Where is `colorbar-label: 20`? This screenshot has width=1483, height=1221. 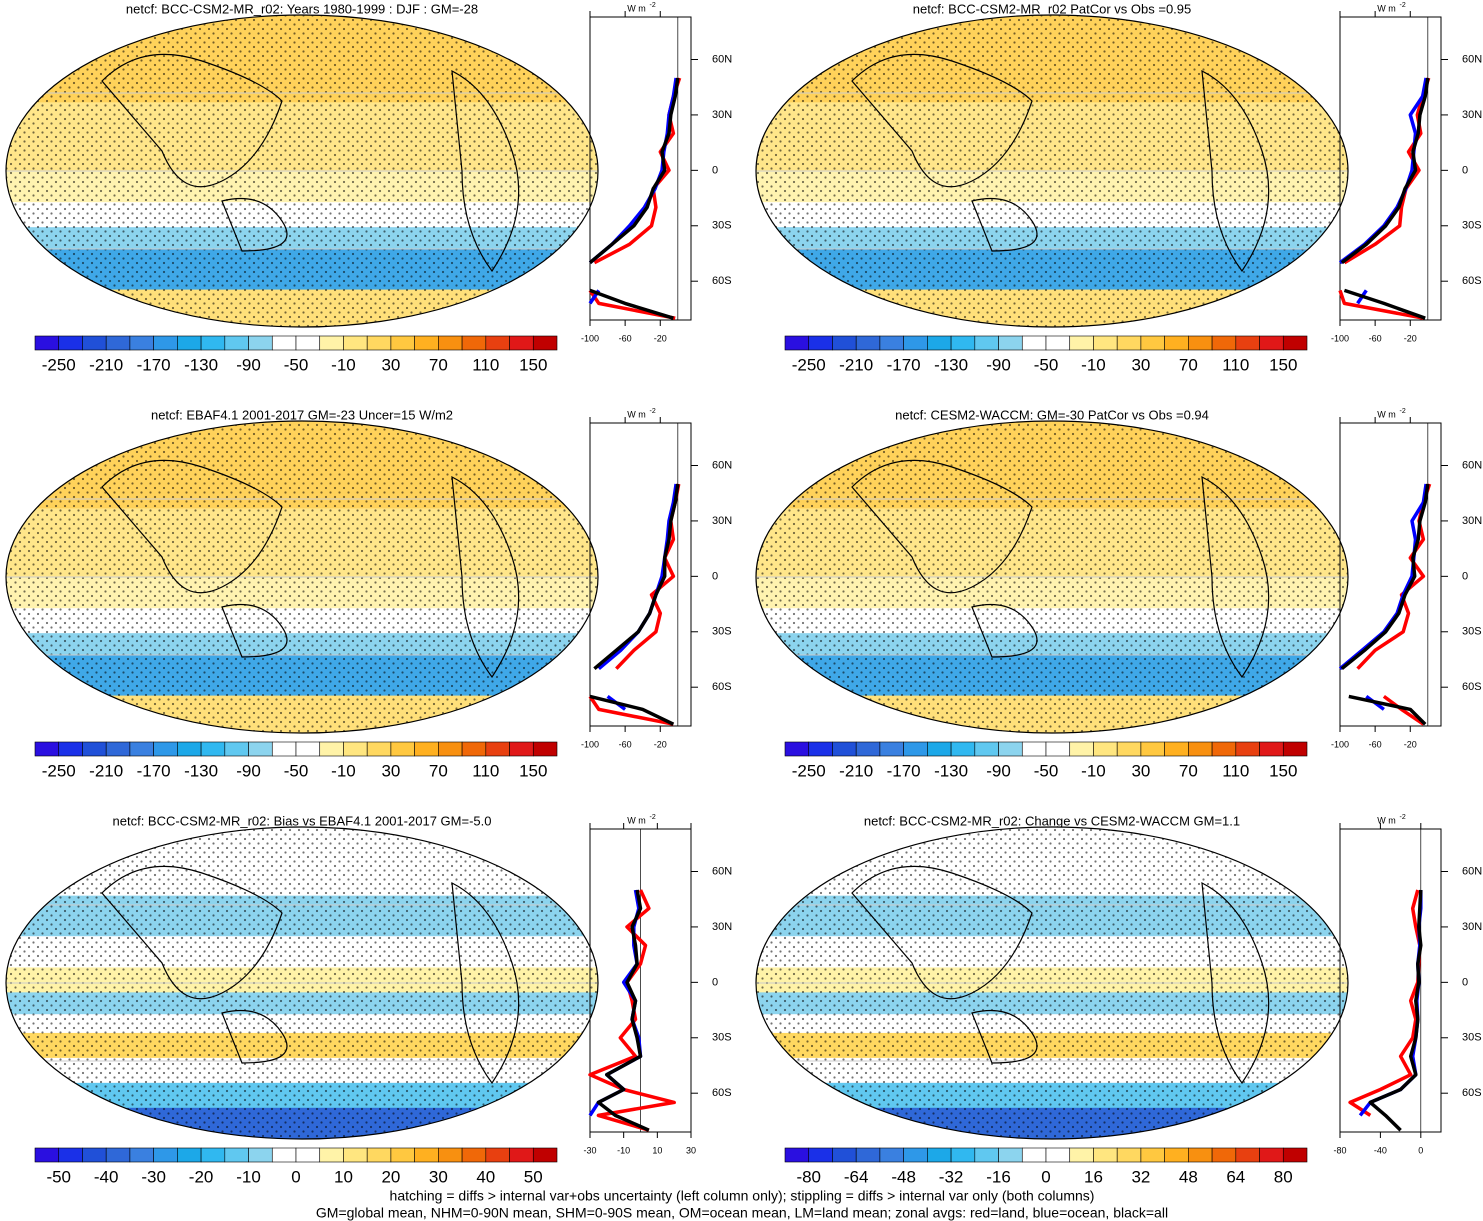
colorbar-label: 20 is located at coordinates (390, 1176).